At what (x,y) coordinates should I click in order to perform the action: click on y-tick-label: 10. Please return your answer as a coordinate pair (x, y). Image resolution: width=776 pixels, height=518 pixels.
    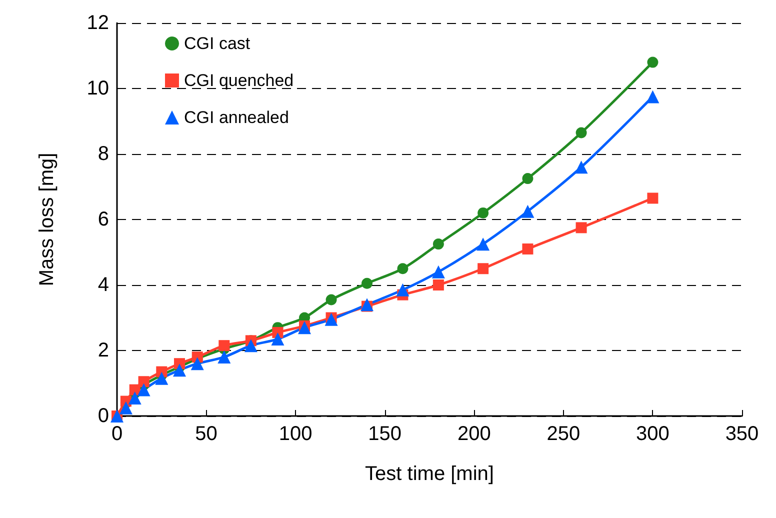
    Looking at the image, I should click on (97, 89).